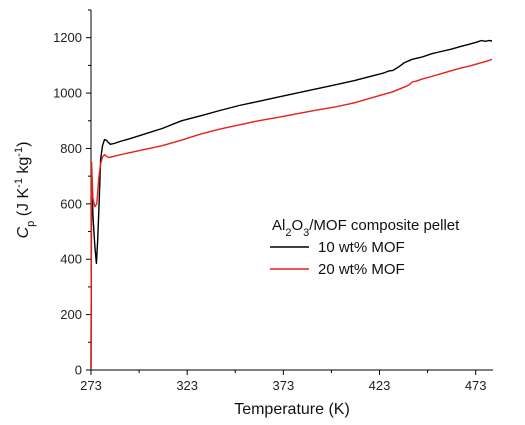  Describe the element at coordinates (23, 167) in the screenshot. I see `text-part: kg` at that location.